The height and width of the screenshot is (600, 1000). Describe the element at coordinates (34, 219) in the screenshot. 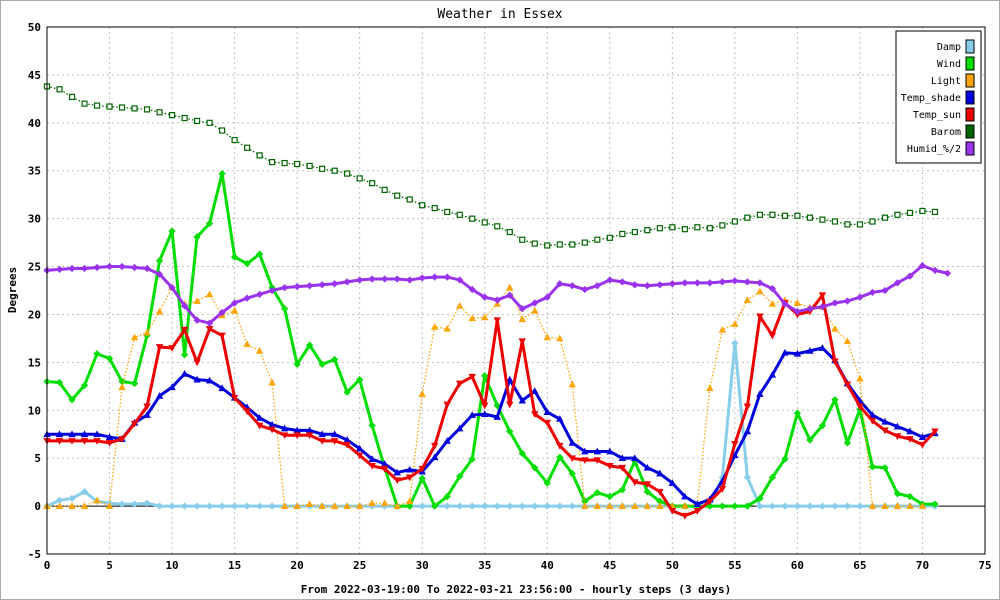

I see `y-tick-label: 30` at that location.